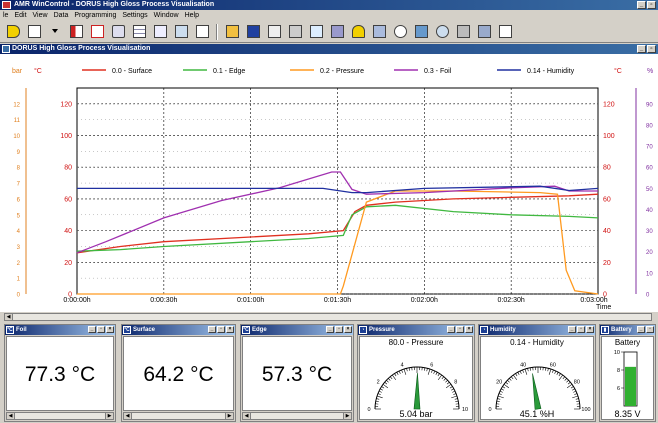 This screenshot has width=658, height=423. Describe the element at coordinates (649, 211) in the screenshot. I see `y-tick-right-percent: 40` at that location.